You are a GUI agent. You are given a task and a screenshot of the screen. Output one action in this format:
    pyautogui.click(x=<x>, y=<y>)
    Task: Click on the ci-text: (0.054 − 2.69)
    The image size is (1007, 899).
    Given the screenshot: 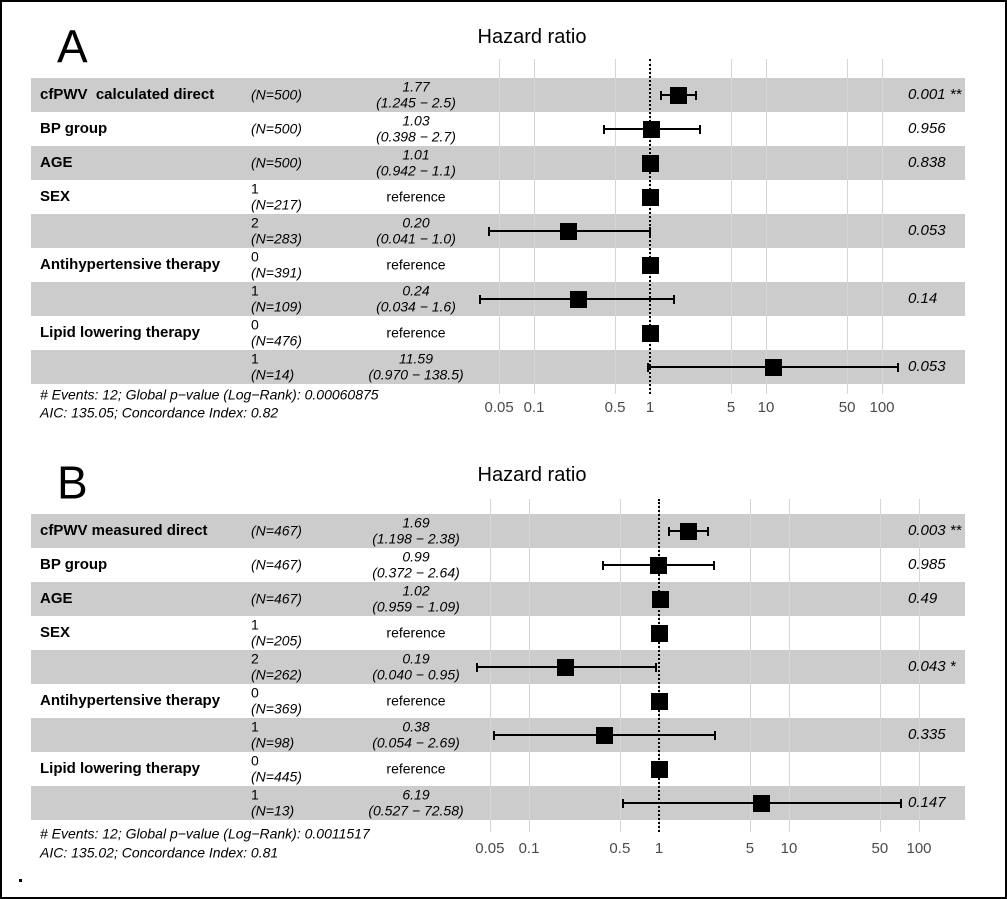 What is the action you would take?
    pyautogui.click(x=416, y=742)
    